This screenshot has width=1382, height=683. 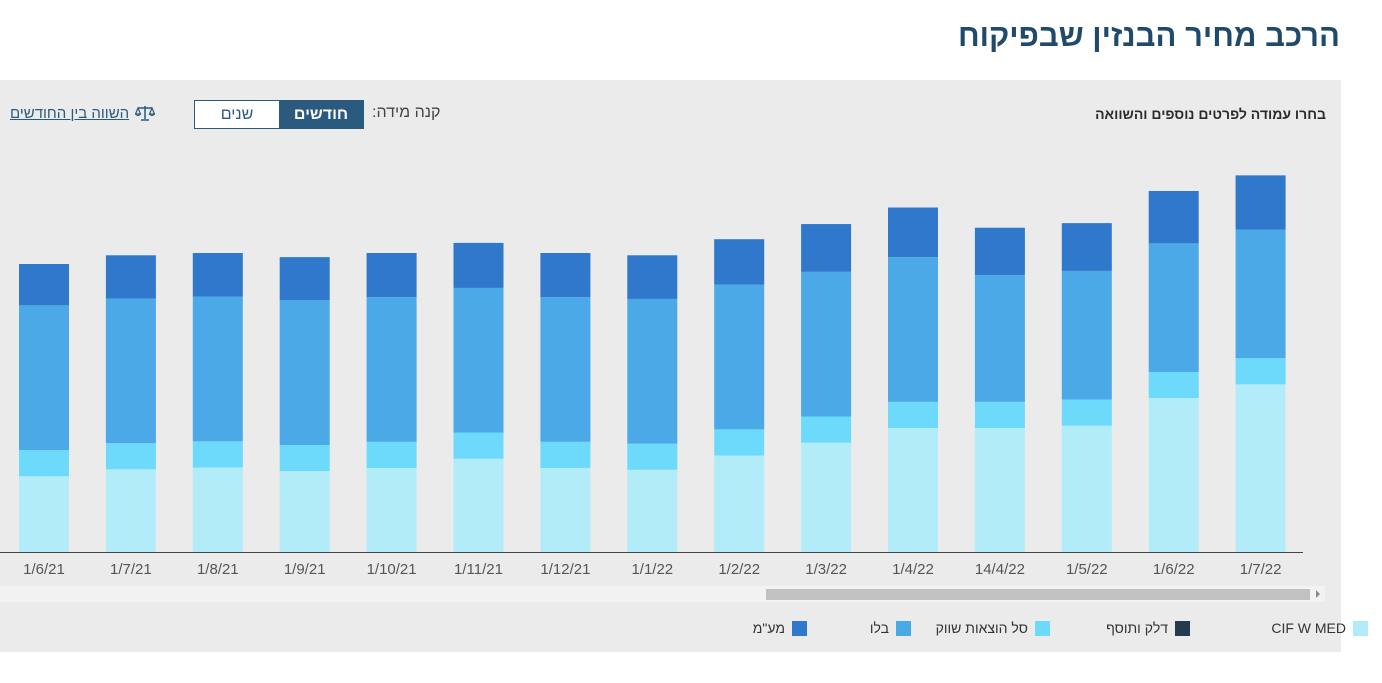 What do you see at coordinates (1261, 569) in the screenshot?
I see `x-tick-label: 1/7/22` at bounding box center [1261, 569].